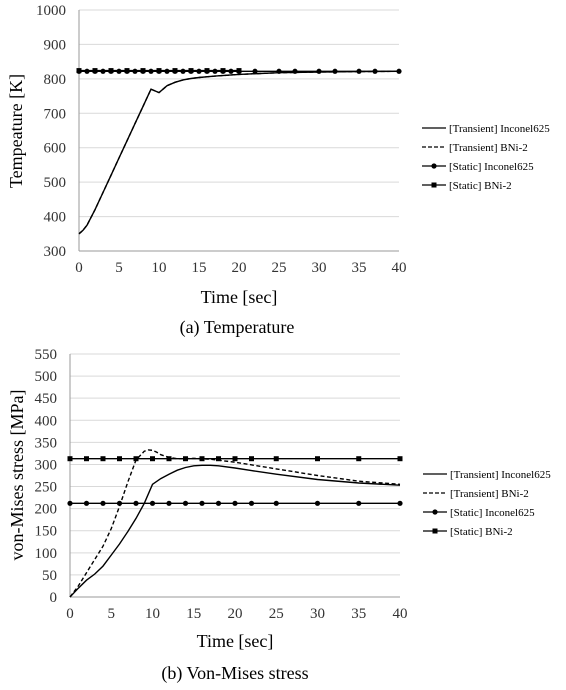 The width and height of the screenshot is (566, 690). What do you see at coordinates (17, 475) in the screenshot?
I see `stress-y-axis-title: von-Mises stress [MPa]` at bounding box center [17, 475].